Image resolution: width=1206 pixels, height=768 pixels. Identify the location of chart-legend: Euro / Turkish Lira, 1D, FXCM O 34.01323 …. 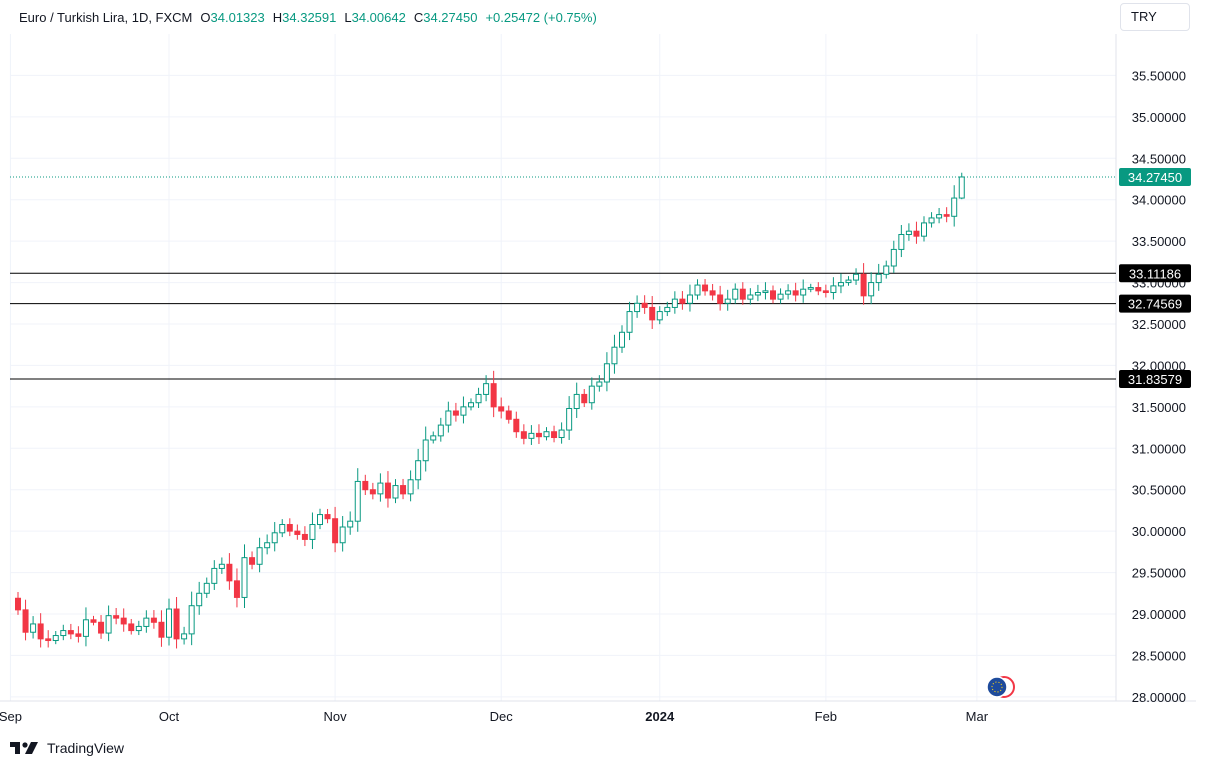
(312, 17).